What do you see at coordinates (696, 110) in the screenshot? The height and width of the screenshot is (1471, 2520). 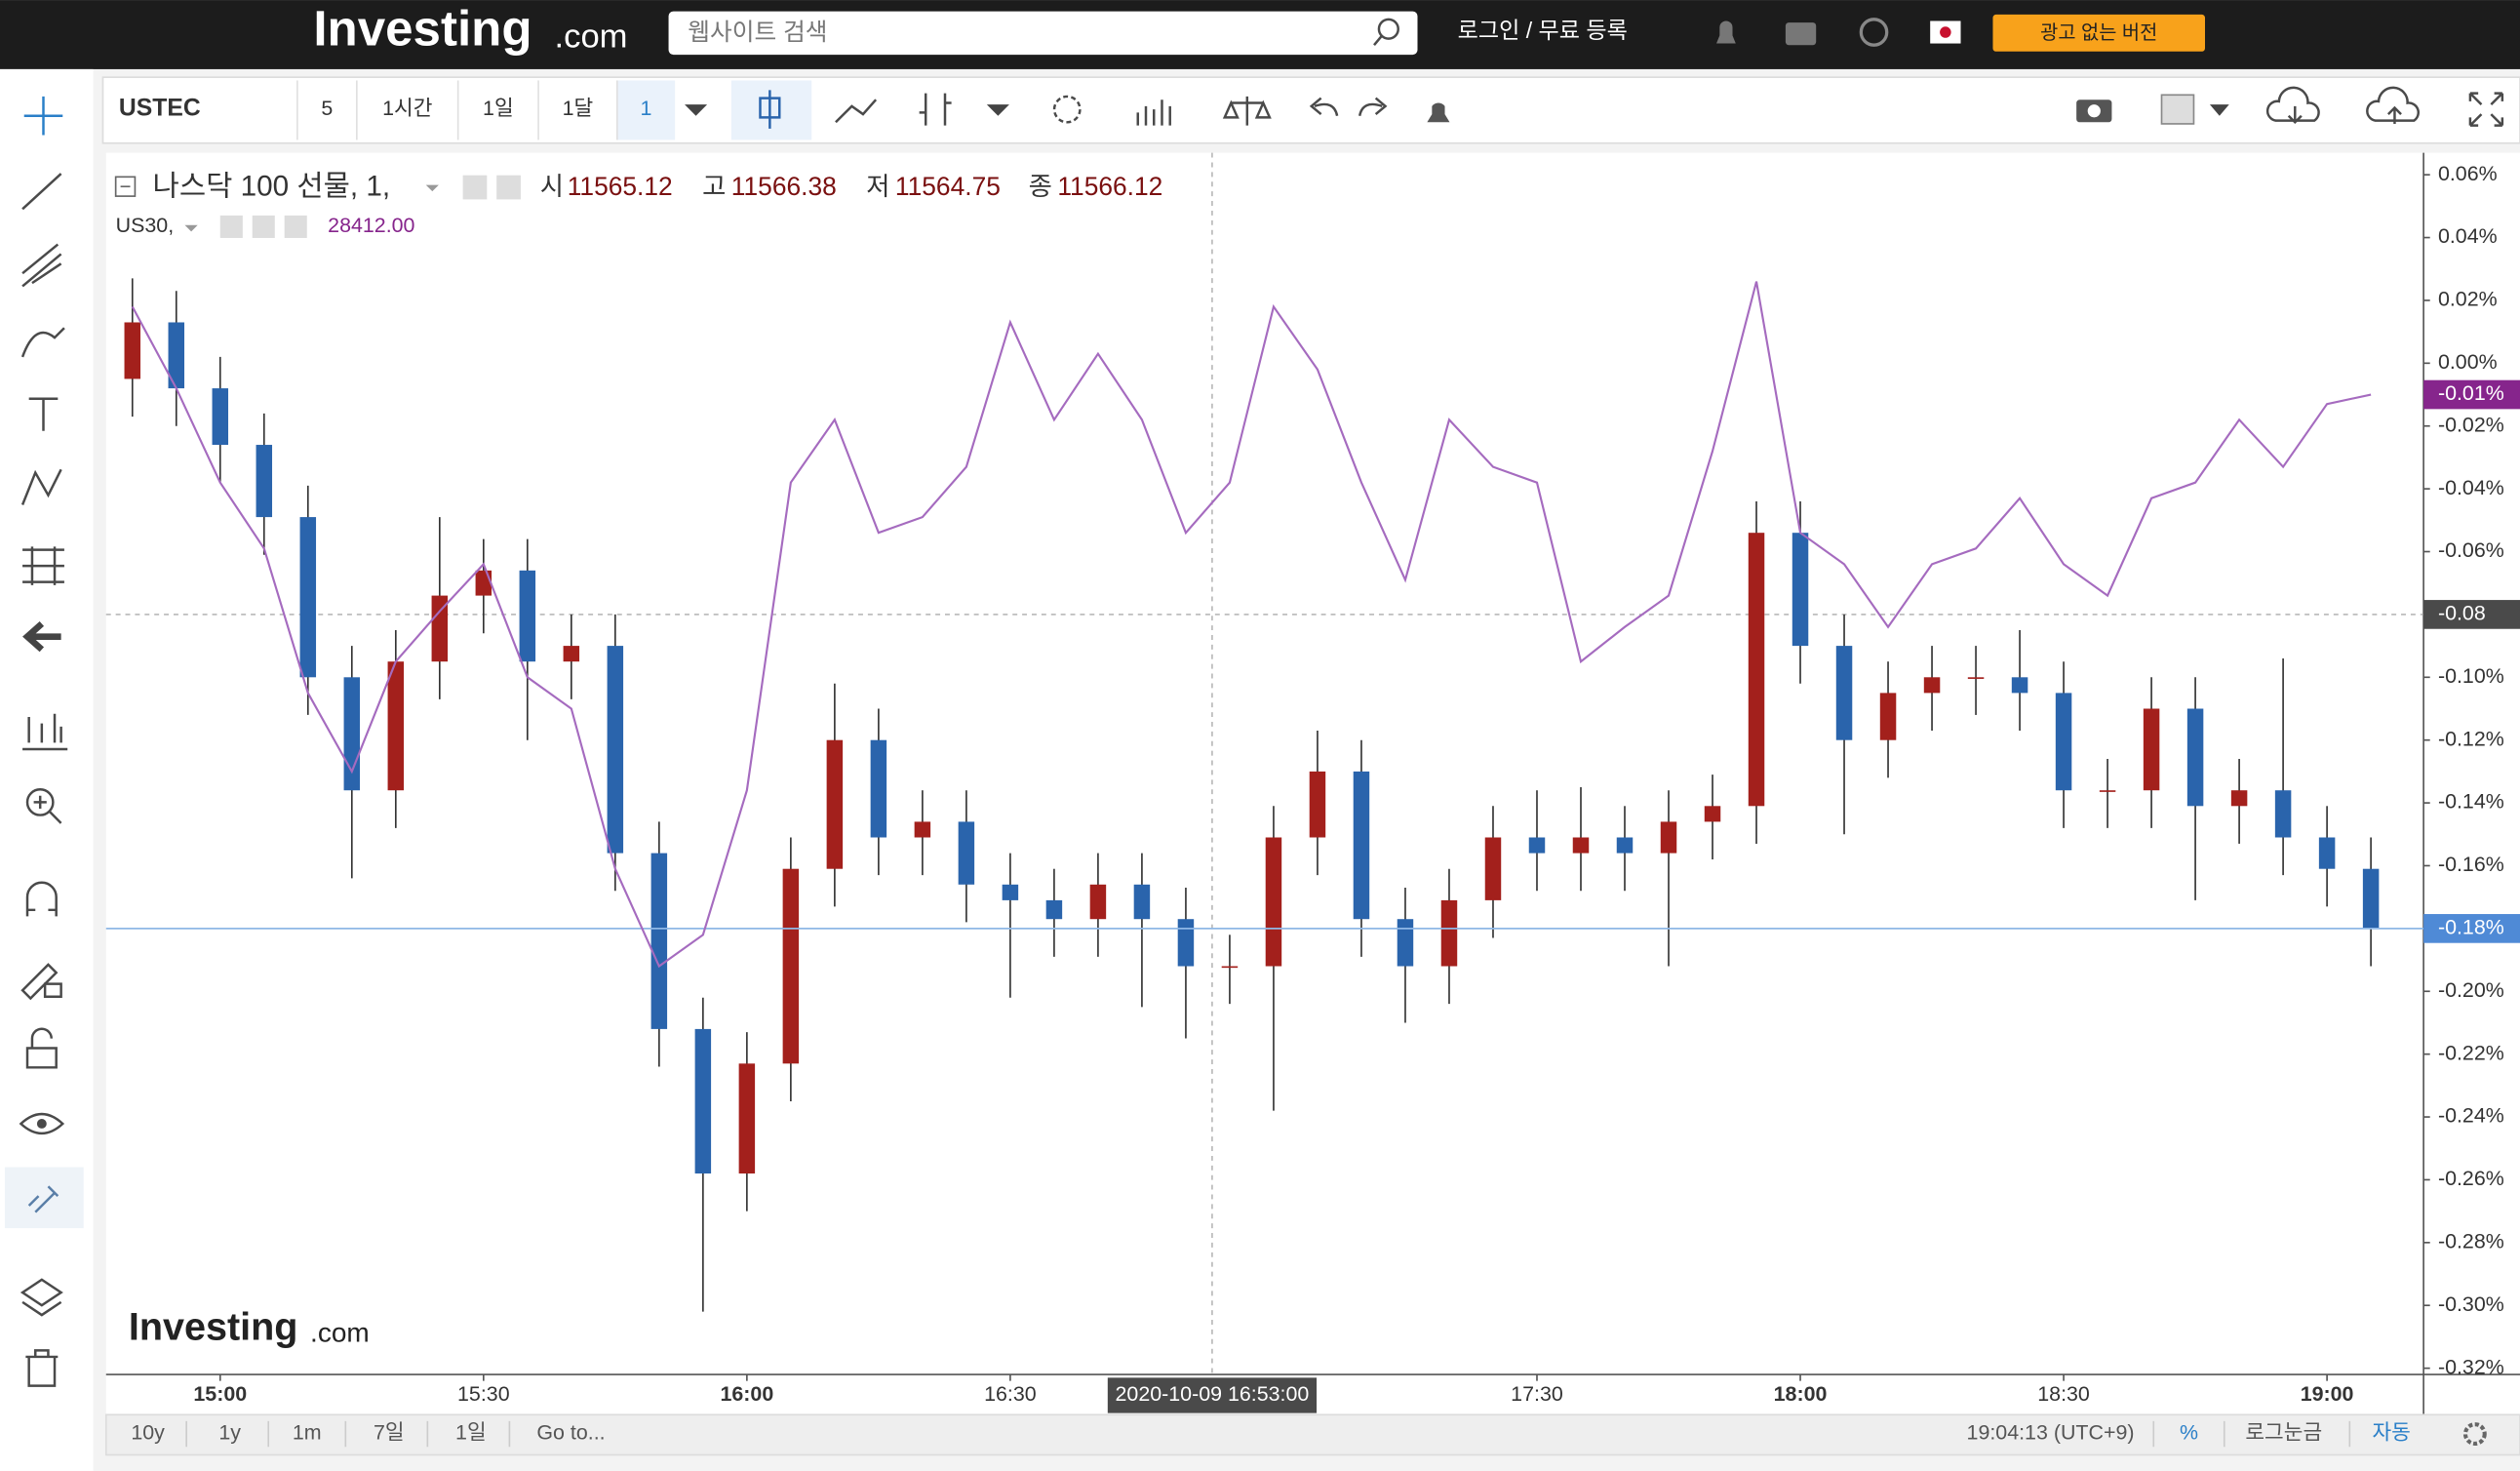 I see `interval-dropdown` at bounding box center [696, 110].